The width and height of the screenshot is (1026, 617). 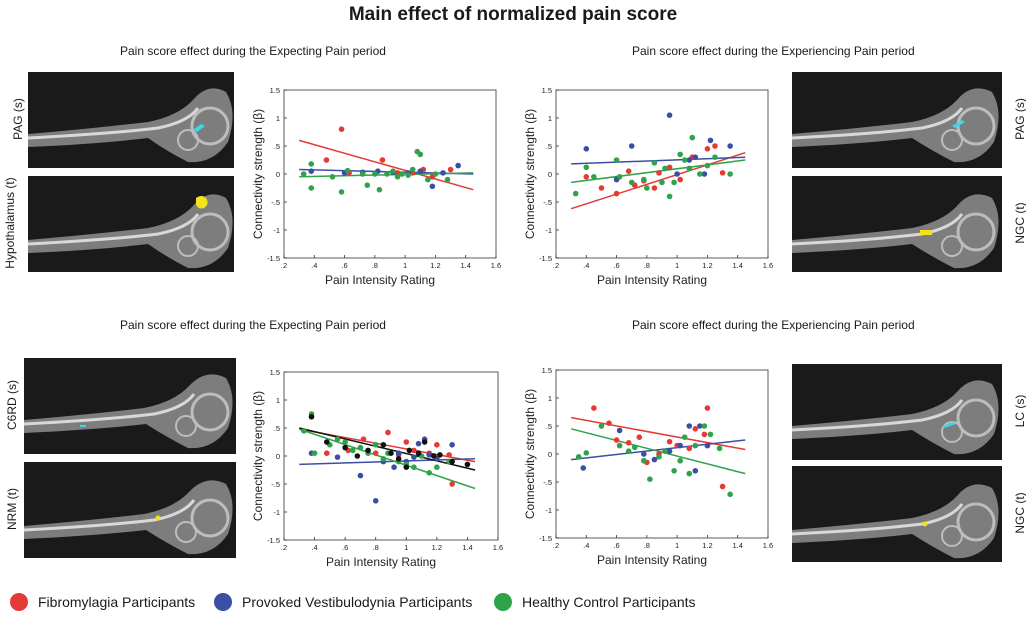 I want to click on legend-label-healthy: Healthy Control Participants, so click(x=609, y=602).